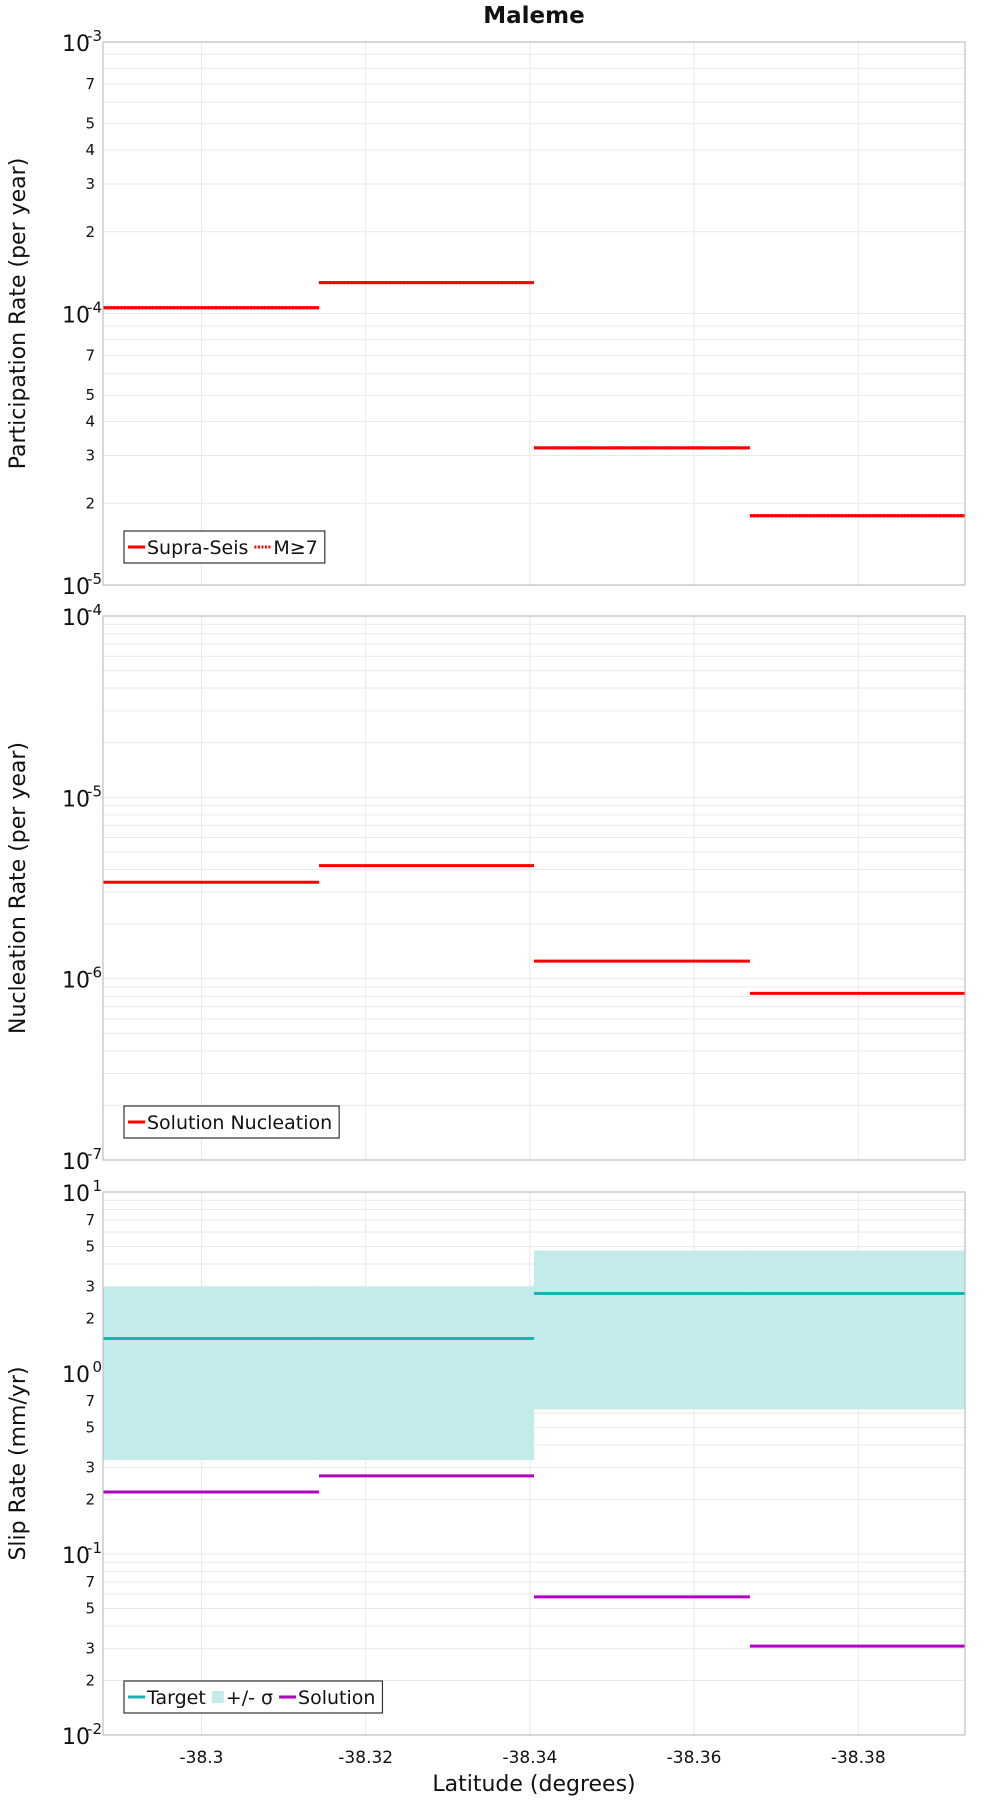  I want to click on legend-label: Supra-Seis, so click(197, 548).